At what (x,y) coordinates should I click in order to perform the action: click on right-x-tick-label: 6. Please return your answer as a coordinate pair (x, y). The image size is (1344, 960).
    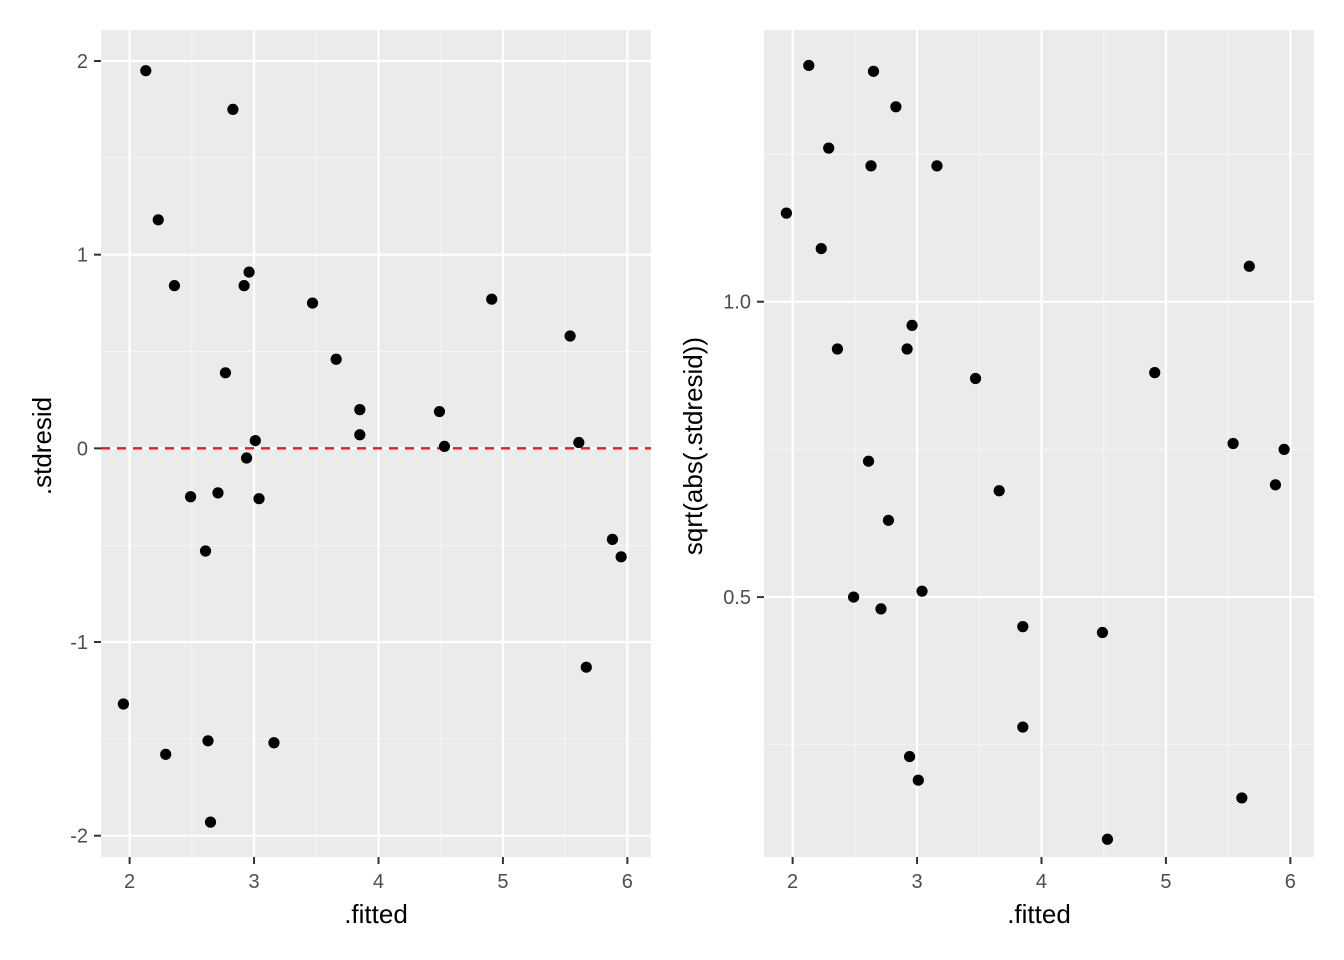
    Looking at the image, I should click on (1290, 882).